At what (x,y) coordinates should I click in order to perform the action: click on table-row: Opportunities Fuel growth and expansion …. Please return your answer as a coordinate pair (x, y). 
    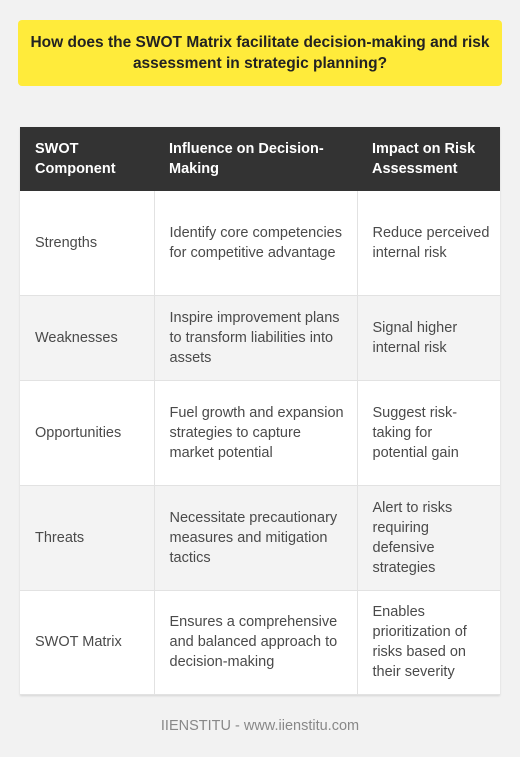
    Looking at the image, I should click on (260, 433).